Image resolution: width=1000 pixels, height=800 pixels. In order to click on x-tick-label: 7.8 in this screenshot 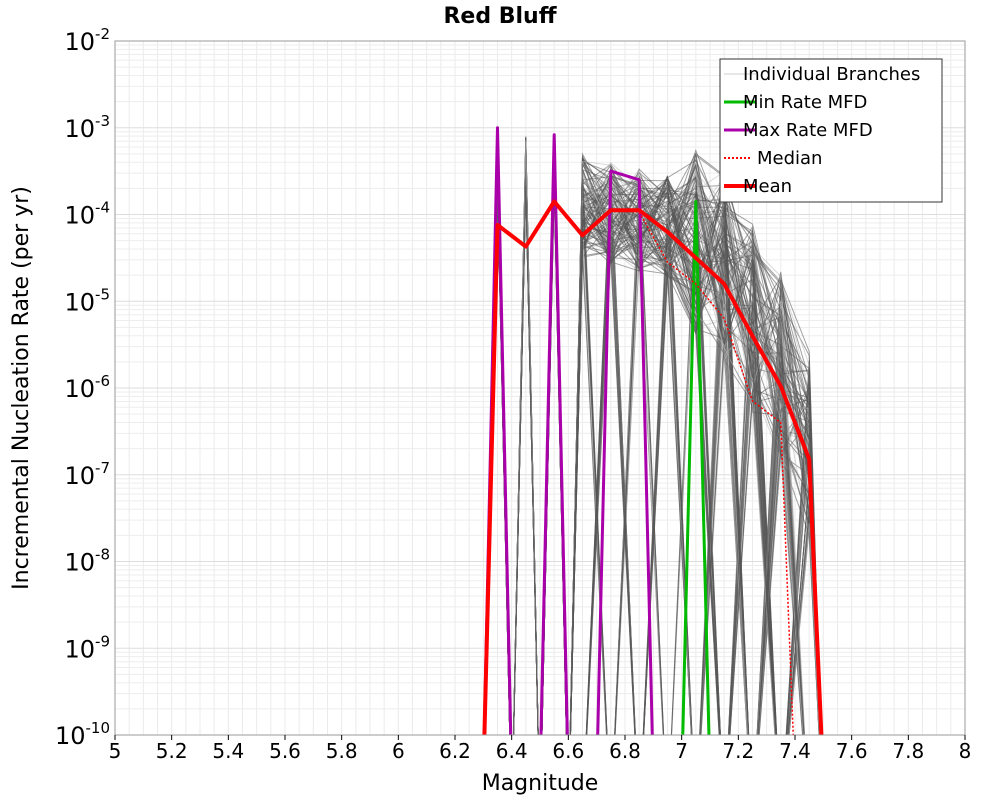, I will do `click(908, 751)`.